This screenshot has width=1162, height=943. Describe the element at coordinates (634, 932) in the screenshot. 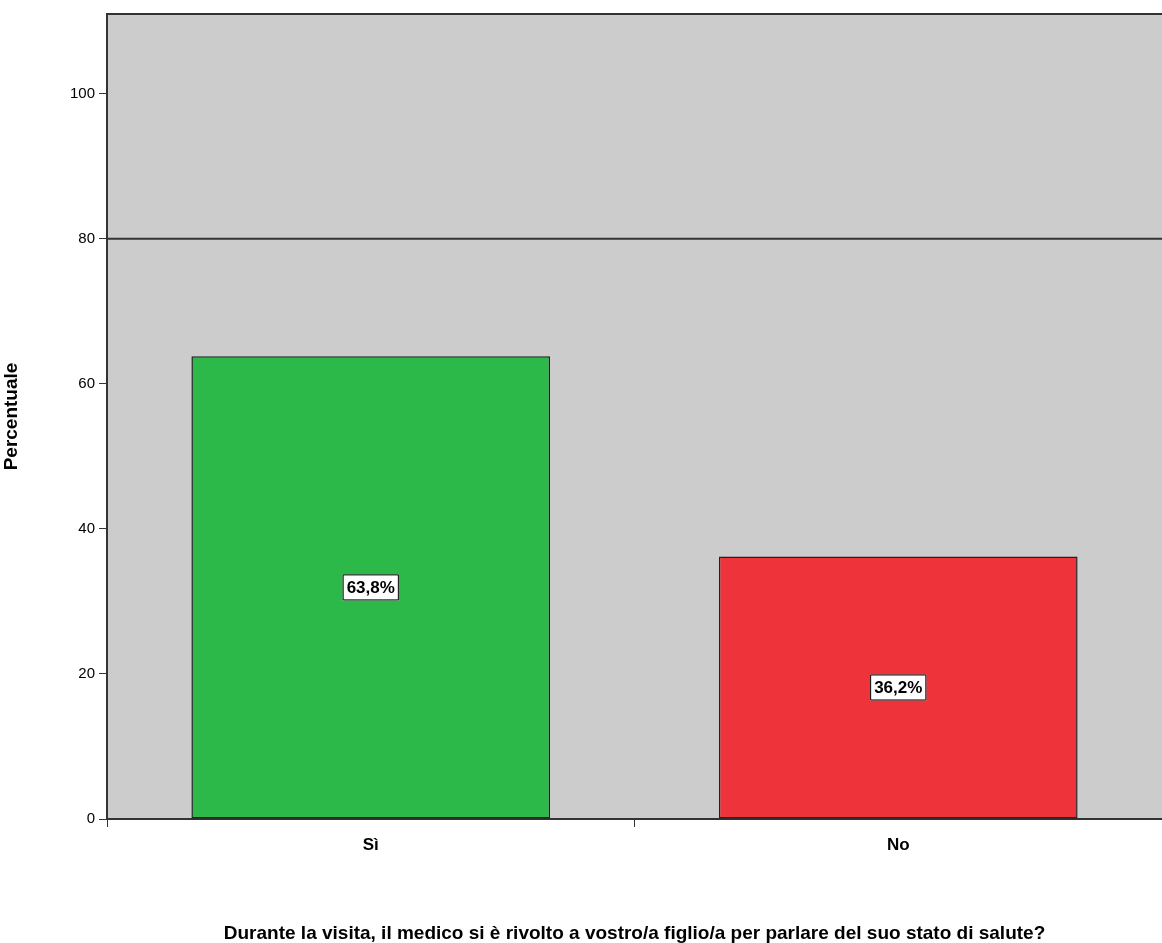

I see `x-axis-title: Durante la visita, il medico si è rivolto a vostro/a figlio/a per parlare del suo stato di salute?` at that location.